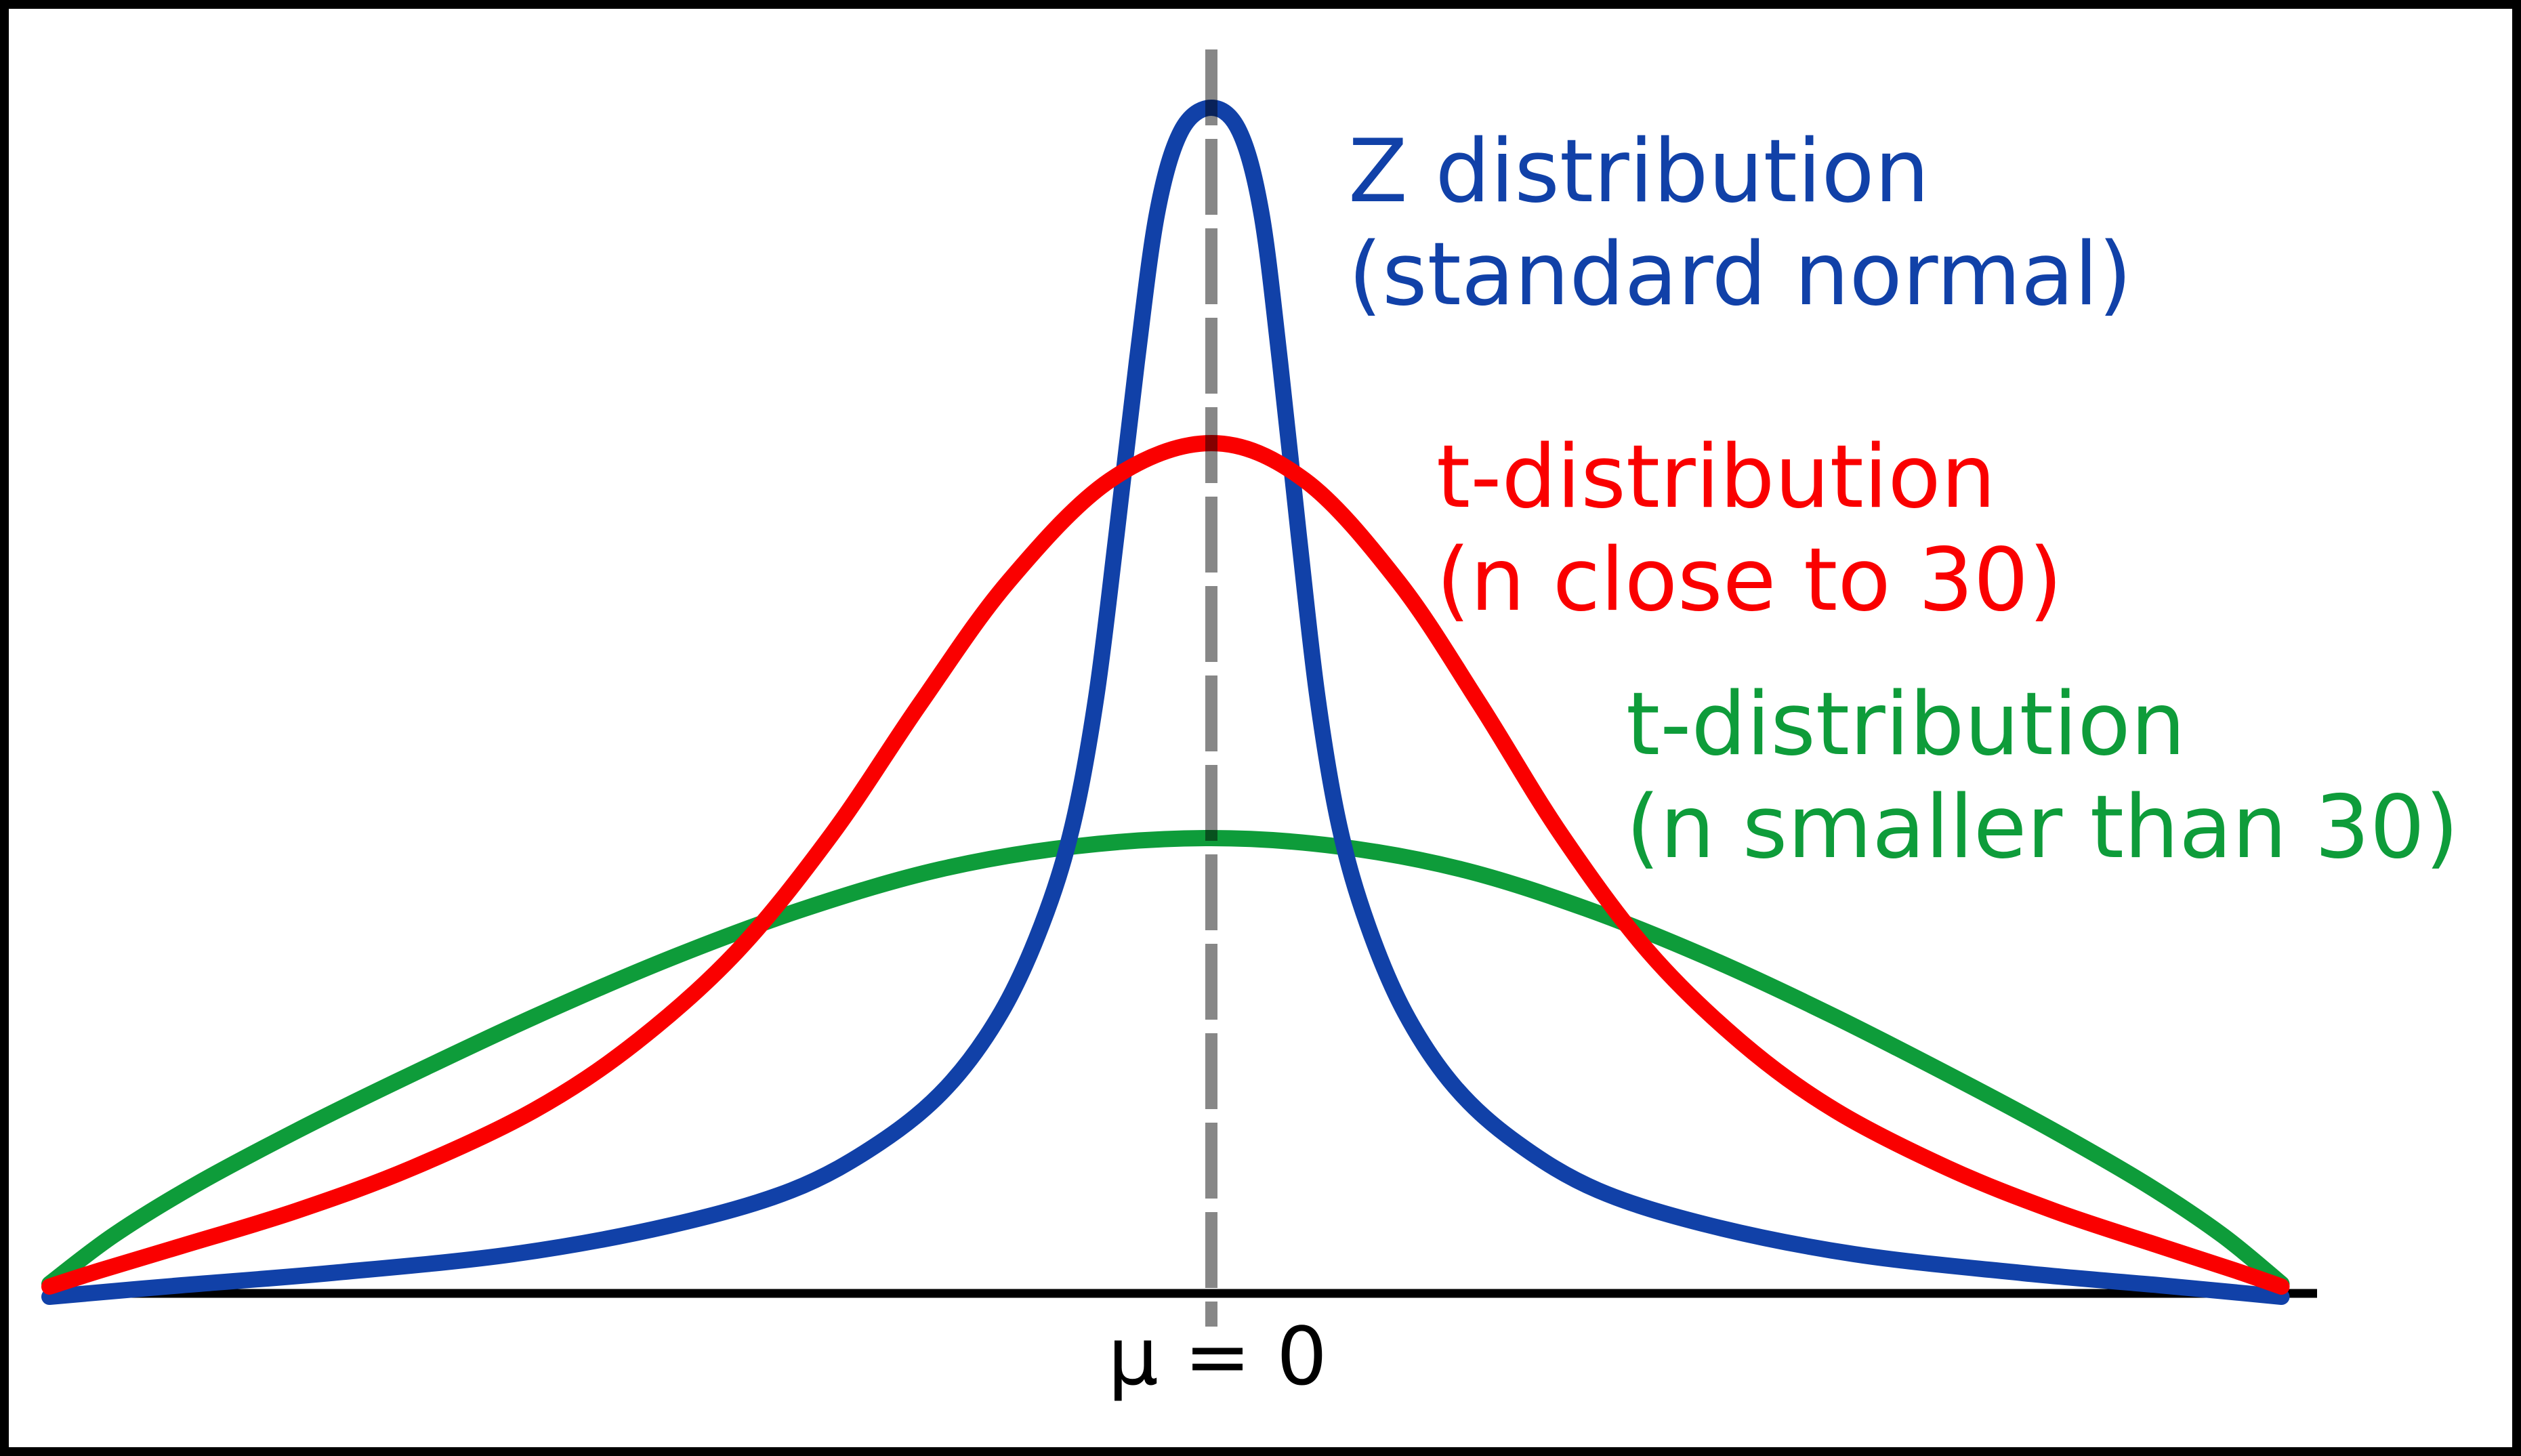 This screenshot has height=1456, width=2521. I want to click on label-z-distribution-line2: (standard normal), so click(1740, 274).